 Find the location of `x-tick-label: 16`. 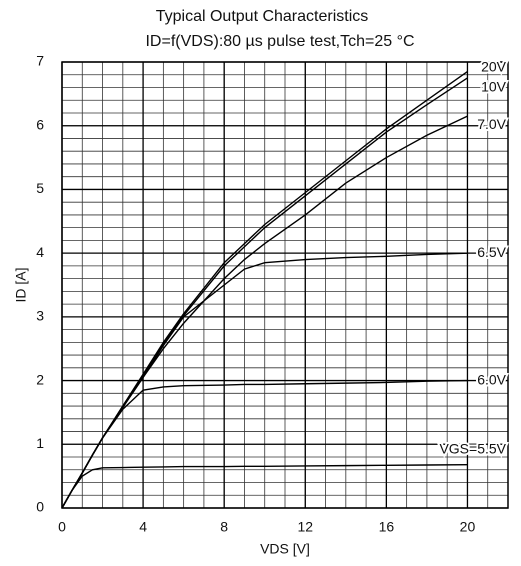

x-tick-label: 16 is located at coordinates (387, 527).